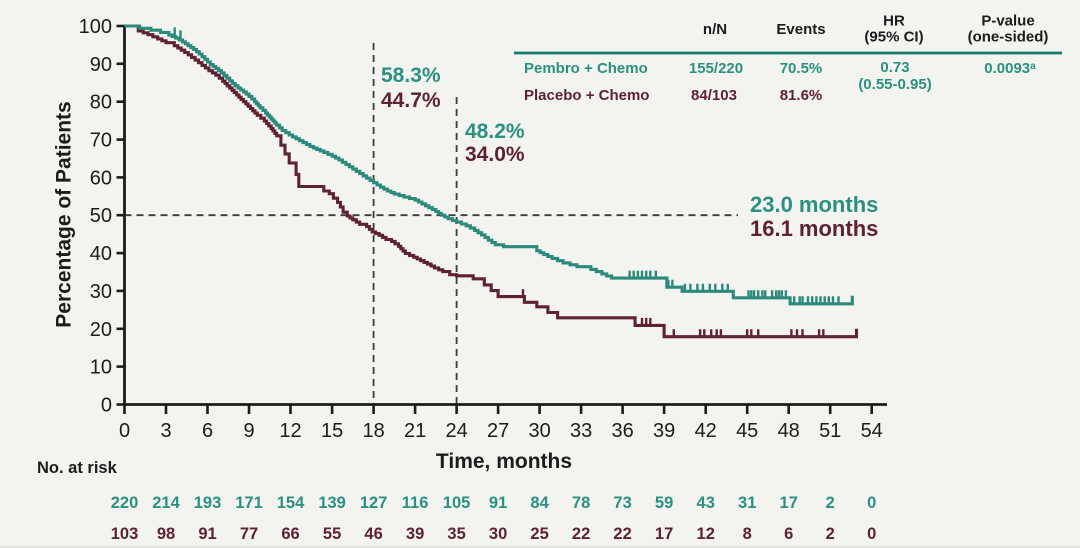  Describe the element at coordinates (101, 141) in the screenshot. I see `svg-text: 70` at that location.